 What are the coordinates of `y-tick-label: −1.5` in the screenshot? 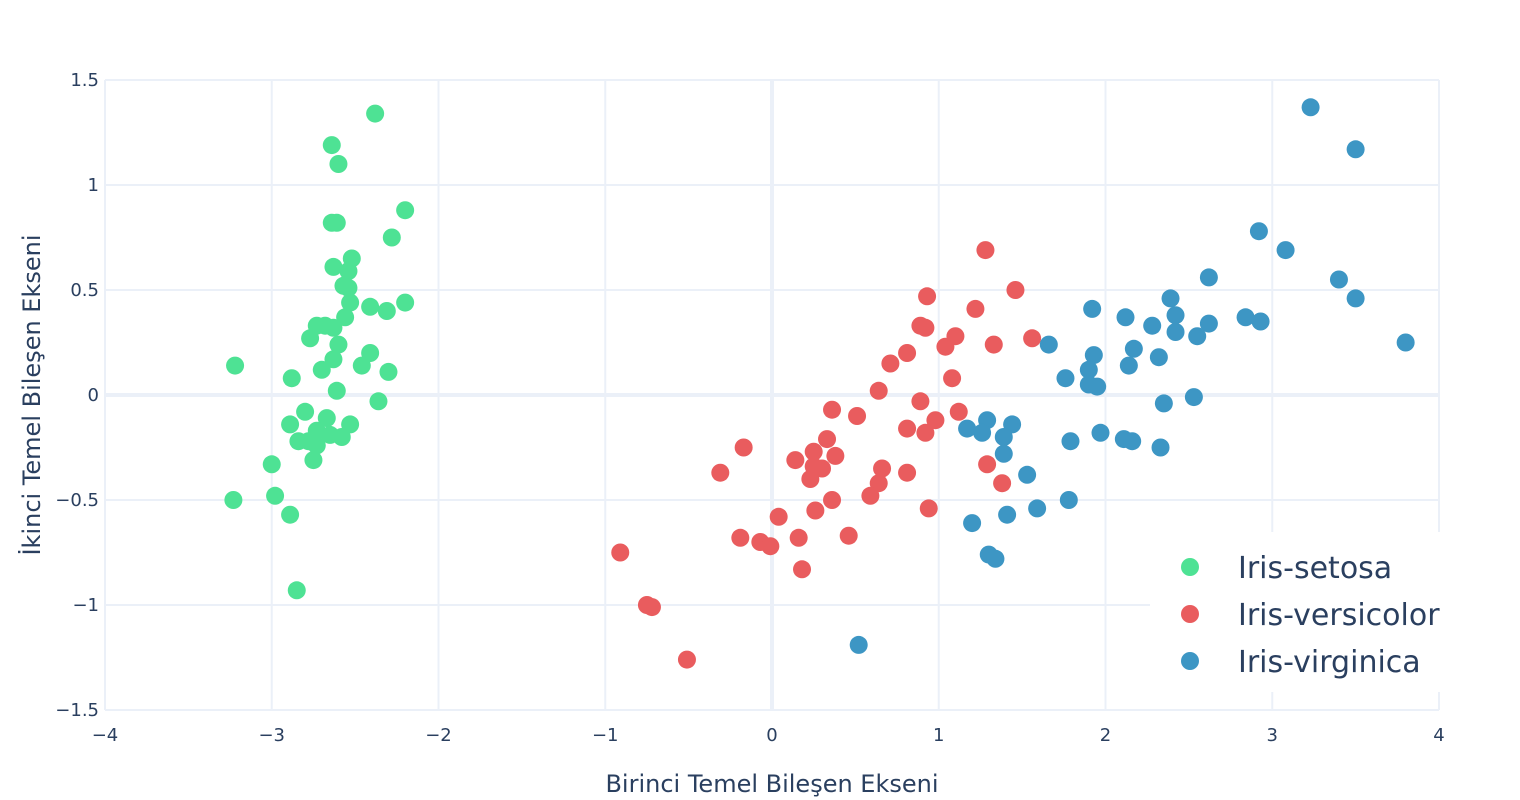 It's located at (77, 710).